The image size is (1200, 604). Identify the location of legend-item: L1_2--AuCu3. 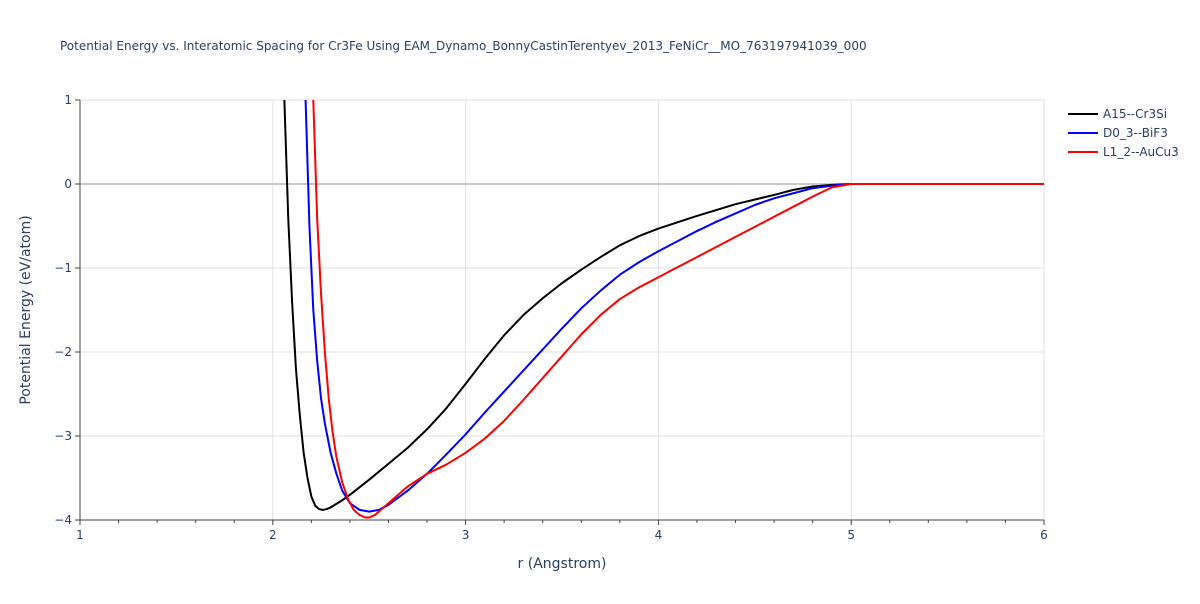
(1123, 152).